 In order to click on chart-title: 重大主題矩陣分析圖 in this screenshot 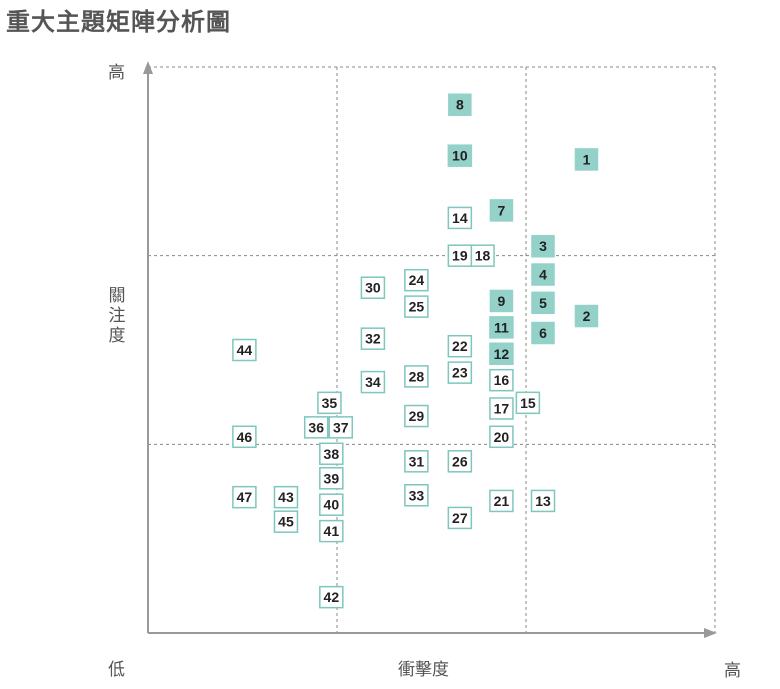, I will do `click(118, 22)`.